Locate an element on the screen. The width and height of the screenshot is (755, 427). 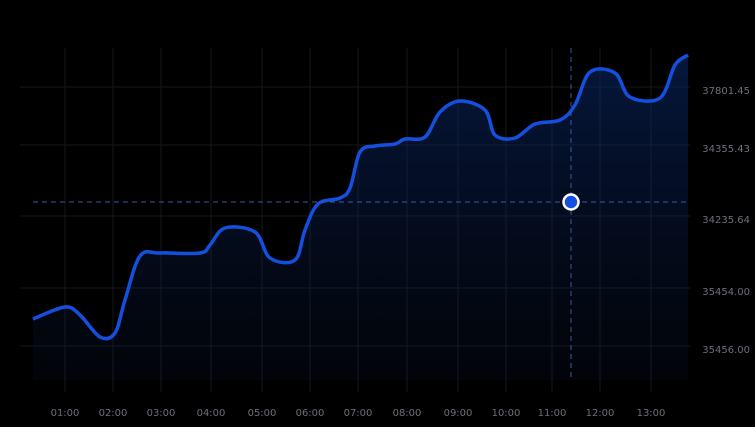
y-label: 35454.00 is located at coordinates (726, 292).